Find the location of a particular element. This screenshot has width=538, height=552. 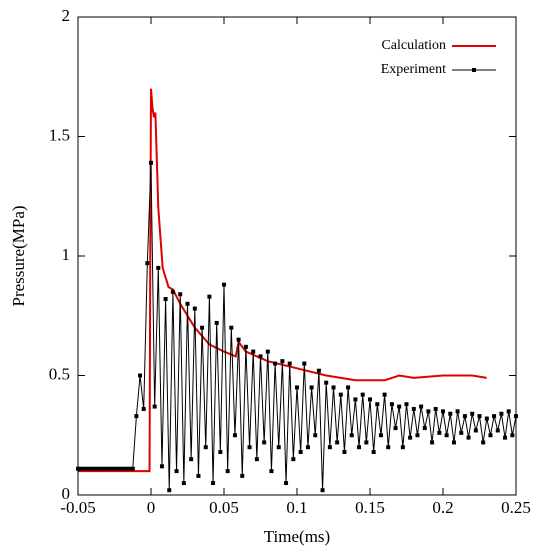

y-tick-label: 0 is located at coordinates (66, 493).